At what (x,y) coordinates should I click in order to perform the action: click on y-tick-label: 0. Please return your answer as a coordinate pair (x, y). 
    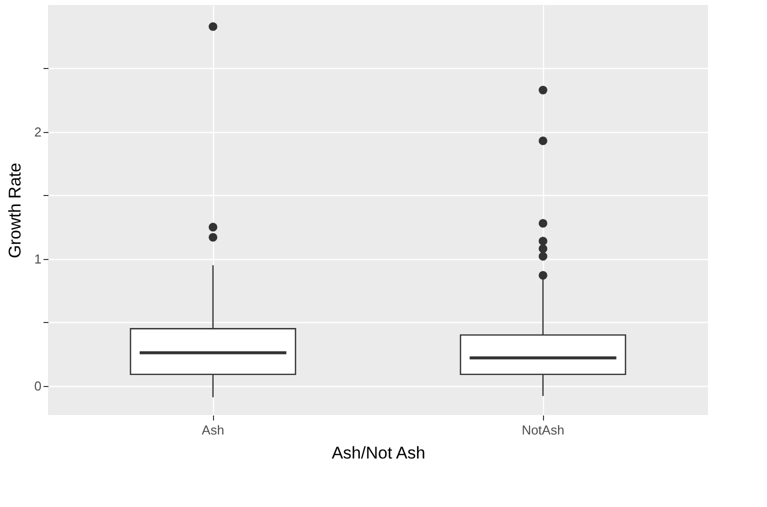
    Looking at the image, I should click on (38, 386).